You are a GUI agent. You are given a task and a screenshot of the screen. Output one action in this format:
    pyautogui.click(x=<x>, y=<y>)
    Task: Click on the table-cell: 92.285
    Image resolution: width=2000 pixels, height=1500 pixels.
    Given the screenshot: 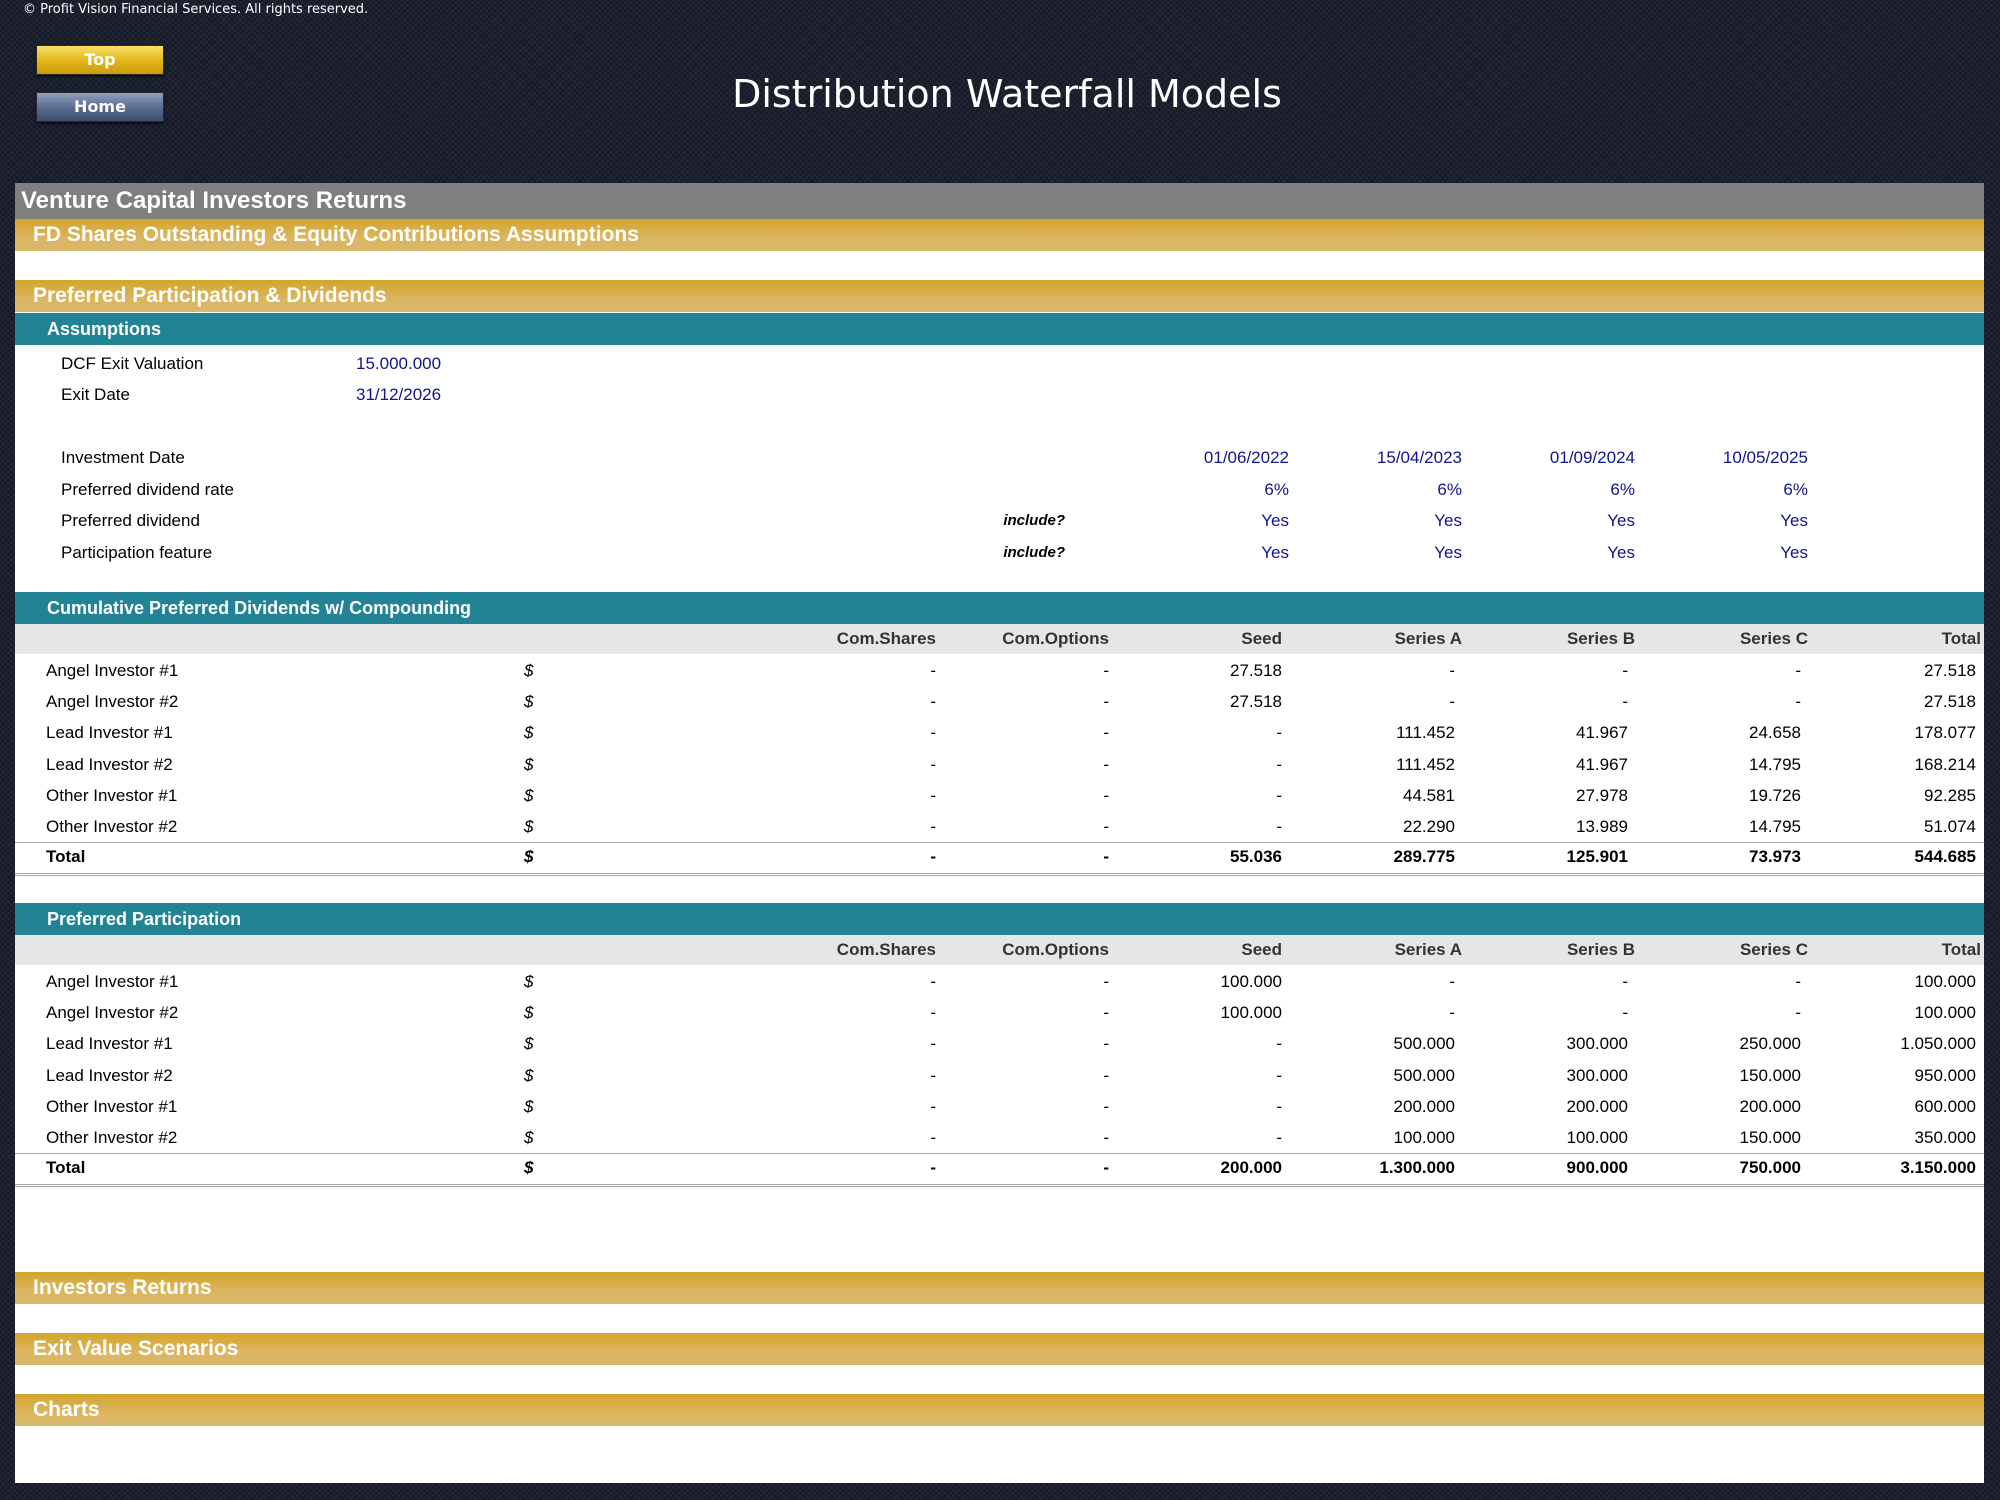 What is the action you would take?
    pyautogui.click(x=1950, y=795)
    